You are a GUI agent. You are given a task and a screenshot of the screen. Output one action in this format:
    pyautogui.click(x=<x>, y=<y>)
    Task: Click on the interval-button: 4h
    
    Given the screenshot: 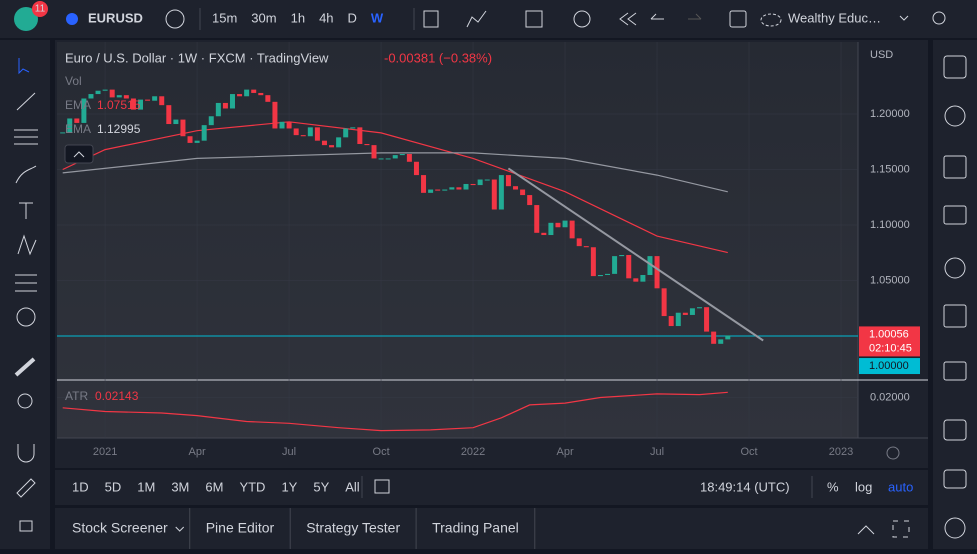 What is the action you would take?
    pyautogui.click(x=326, y=17)
    